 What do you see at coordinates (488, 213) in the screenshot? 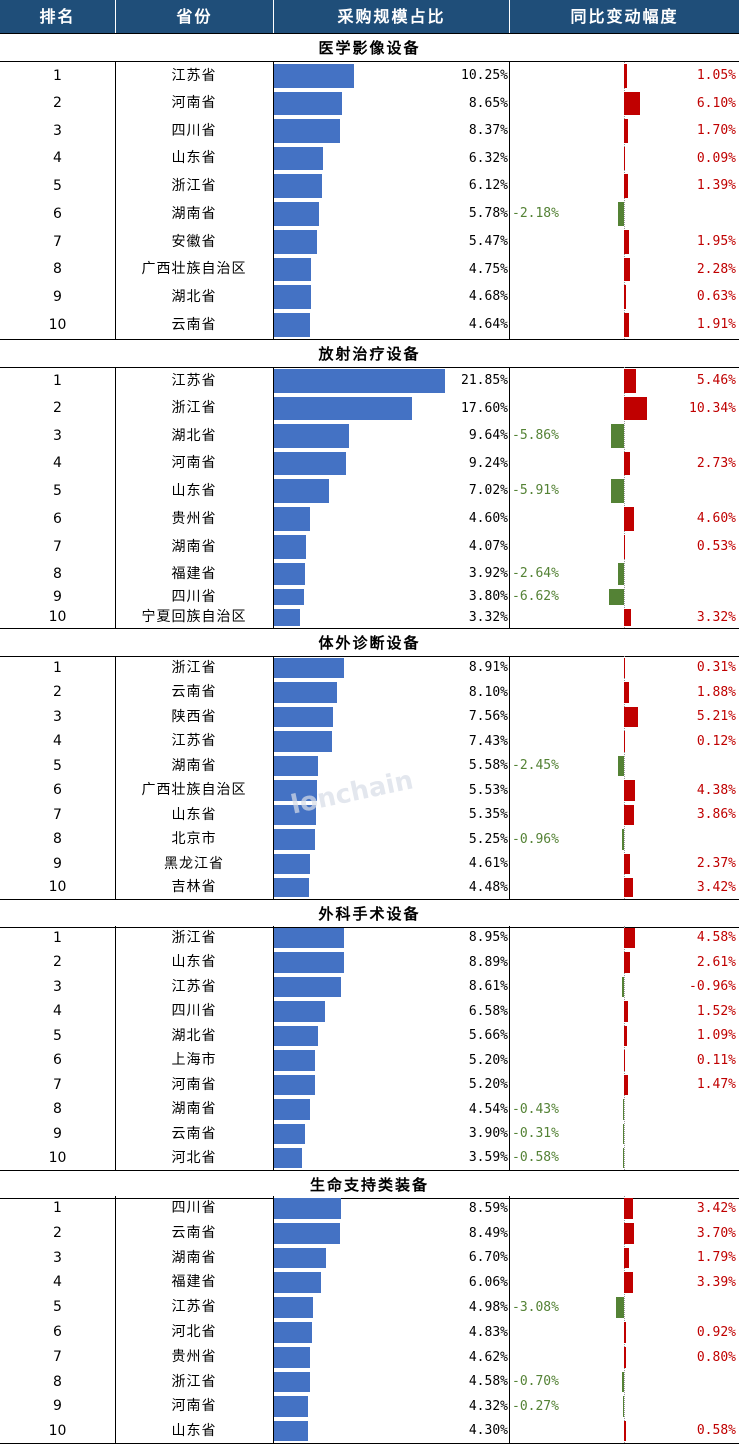
I see `share-value: 5.78%` at bounding box center [488, 213].